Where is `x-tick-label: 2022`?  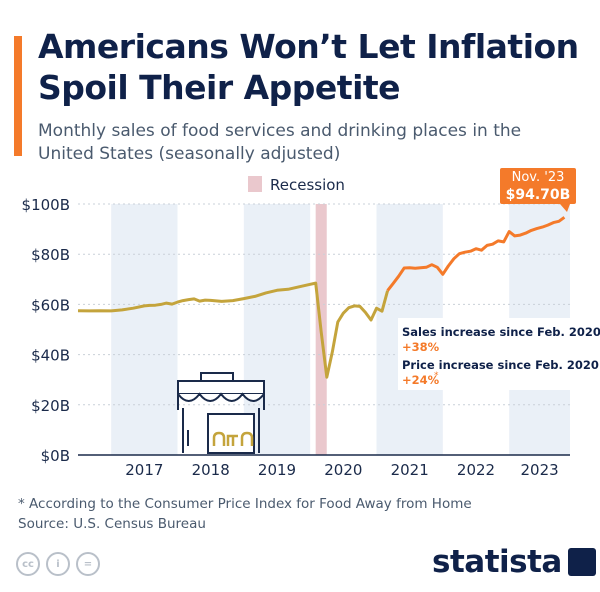 x-tick-label: 2022 is located at coordinates (476, 470).